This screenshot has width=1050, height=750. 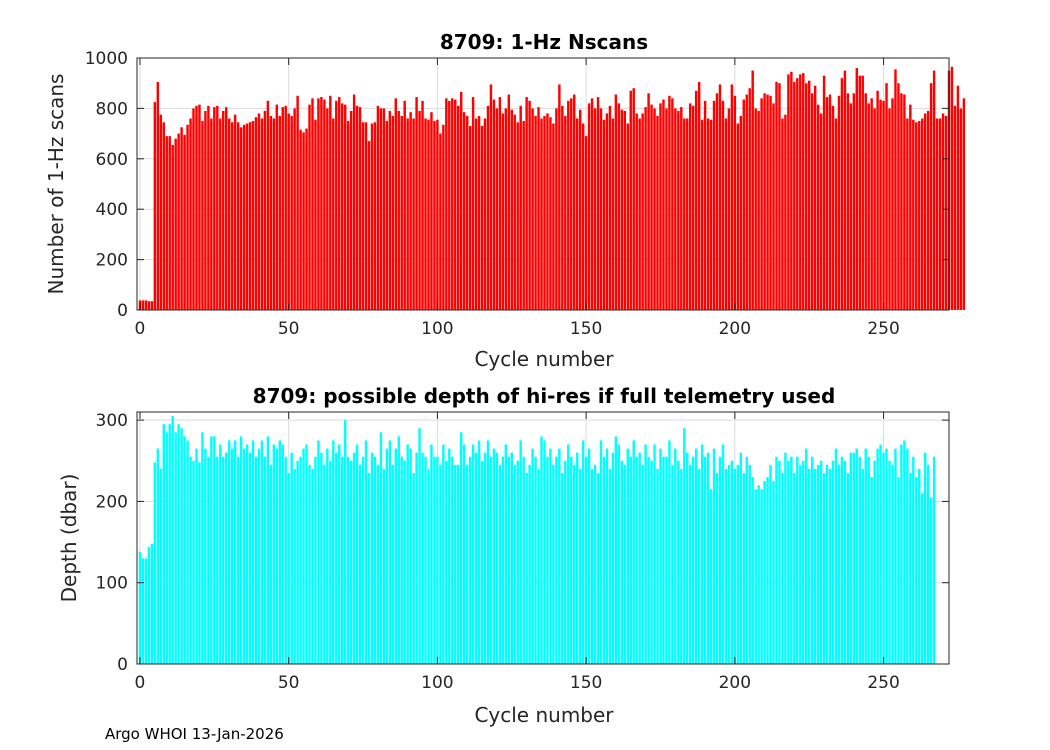 What do you see at coordinates (112, 160) in the screenshot?
I see `nscans-ytick-label: 600` at bounding box center [112, 160].